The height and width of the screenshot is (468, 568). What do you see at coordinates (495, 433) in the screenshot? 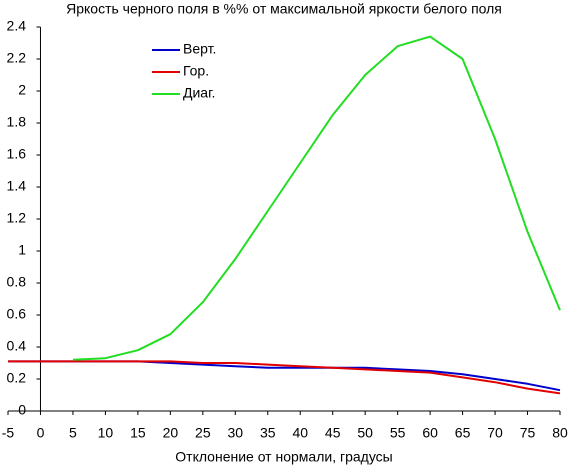
I see `x-tick-label: 70` at bounding box center [495, 433].